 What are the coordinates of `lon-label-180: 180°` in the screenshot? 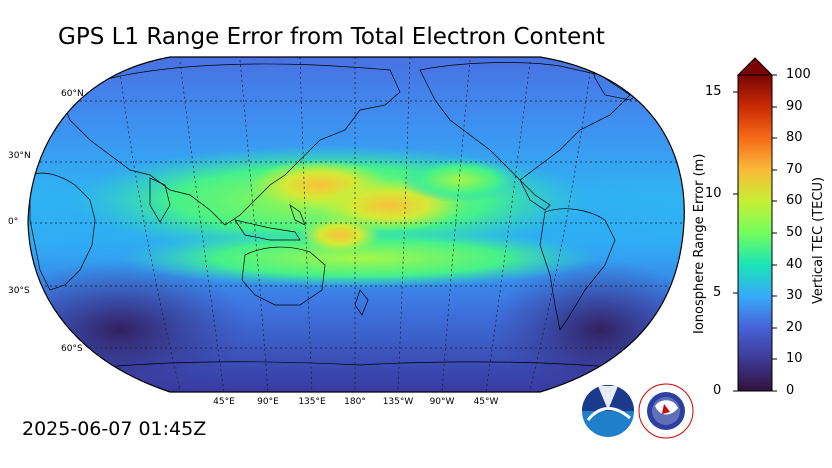 It's located at (355, 402).